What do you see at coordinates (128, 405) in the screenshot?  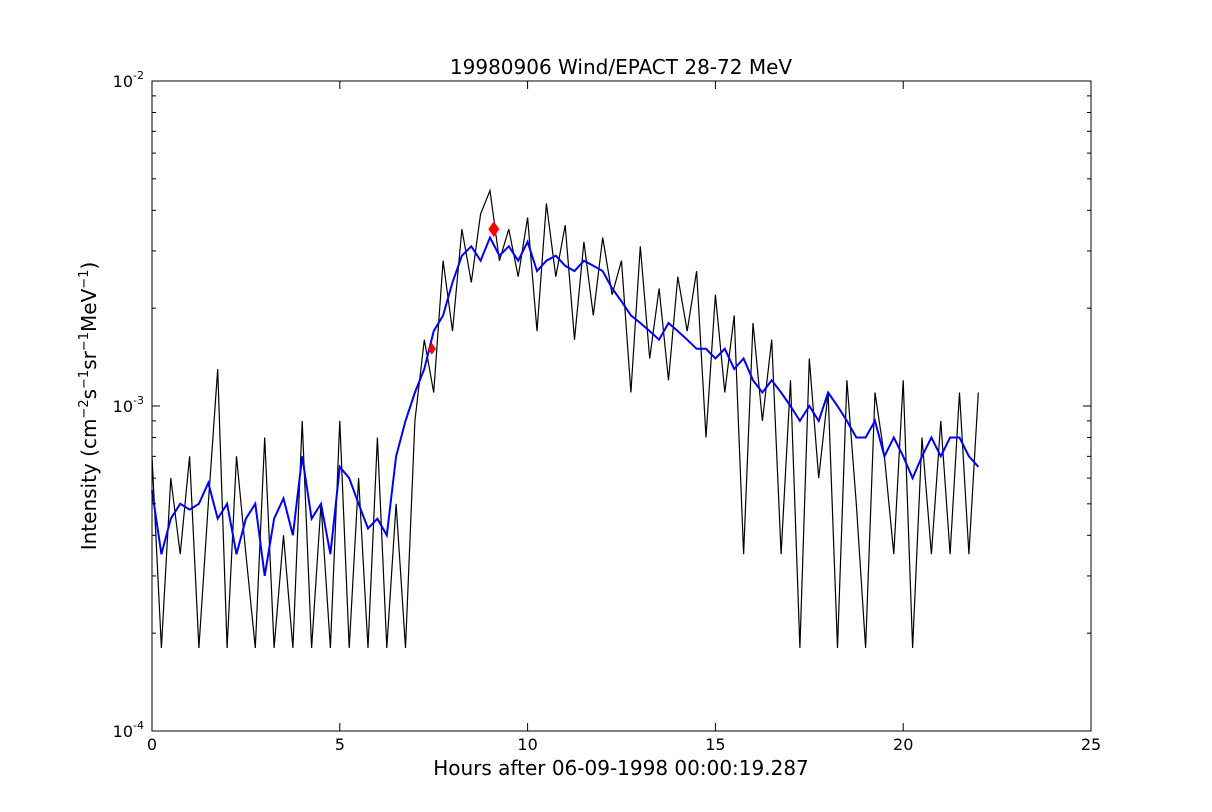 I see `y-tick-label: 10⁻³` at bounding box center [128, 405].